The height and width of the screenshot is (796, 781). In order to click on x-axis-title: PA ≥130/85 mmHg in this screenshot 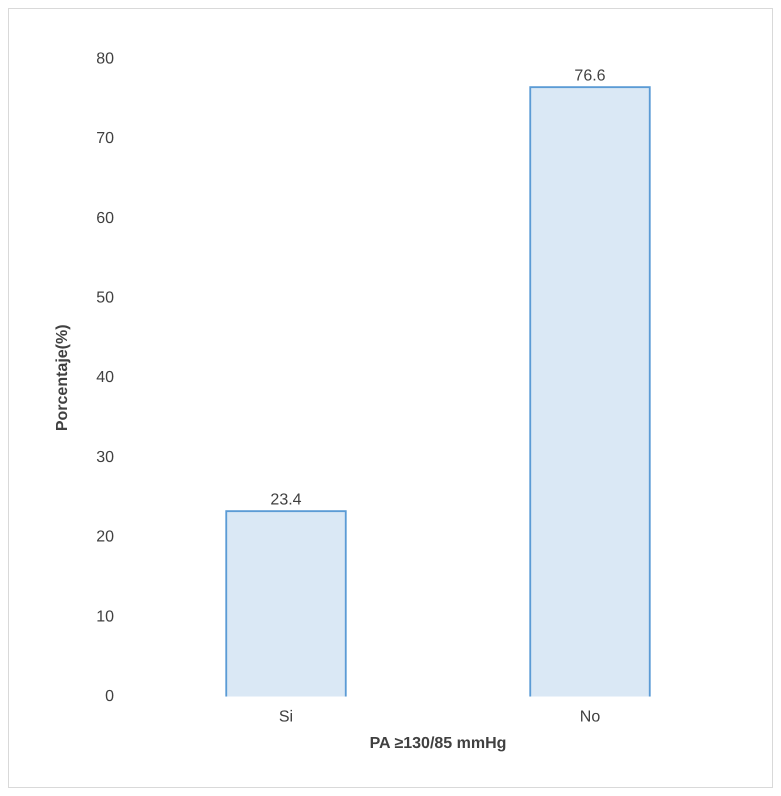, I will do `click(438, 743)`.